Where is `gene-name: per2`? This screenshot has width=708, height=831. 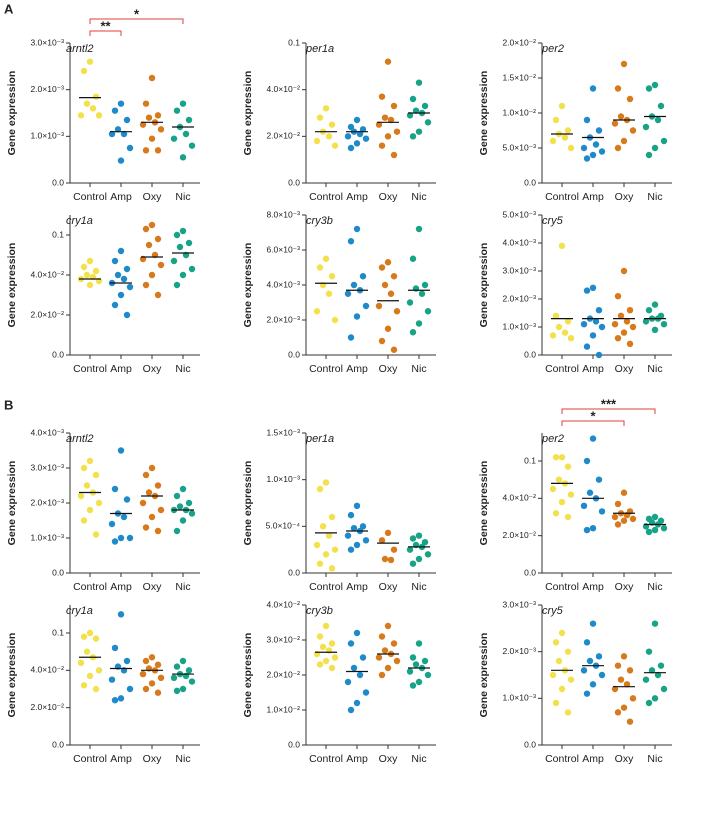
gene-name: per2 is located at coordinates (552, 49).